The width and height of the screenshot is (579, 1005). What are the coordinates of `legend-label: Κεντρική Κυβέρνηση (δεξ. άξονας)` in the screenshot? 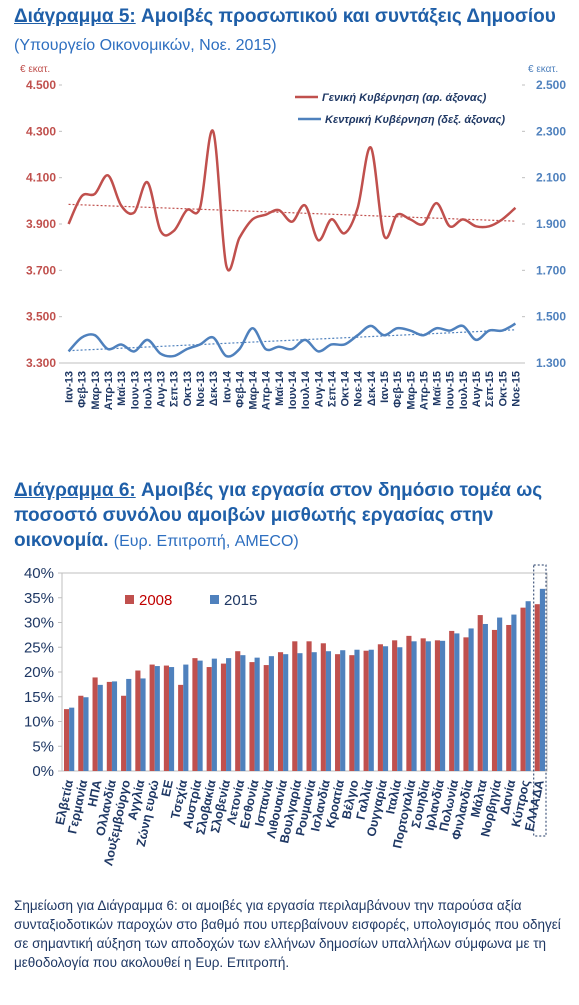 It's located at (415, 120).